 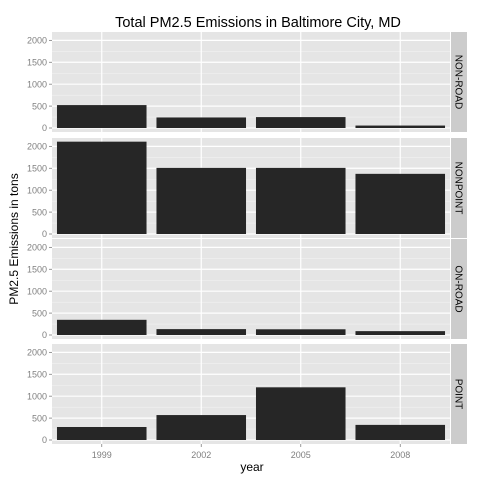 What do you see at coordinates (400, 333) in the screenshot?
I see `bar-on-road-2008` at bounding box center [400, 333].